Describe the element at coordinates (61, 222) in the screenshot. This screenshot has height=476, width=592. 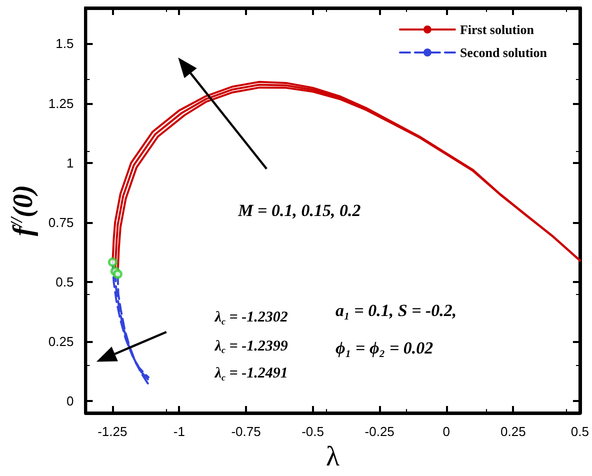
I see `y-tick-label: 0.75` at that location.